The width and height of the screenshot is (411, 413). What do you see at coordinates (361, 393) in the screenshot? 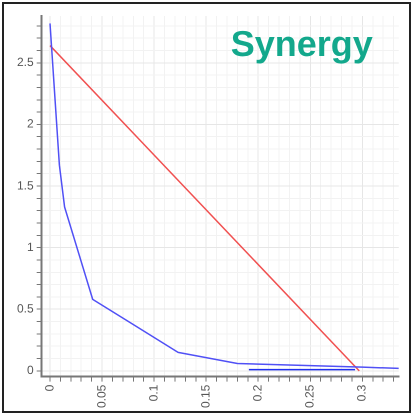
I see `x-tick-label: 0.3` at bounding box center [361, 393].